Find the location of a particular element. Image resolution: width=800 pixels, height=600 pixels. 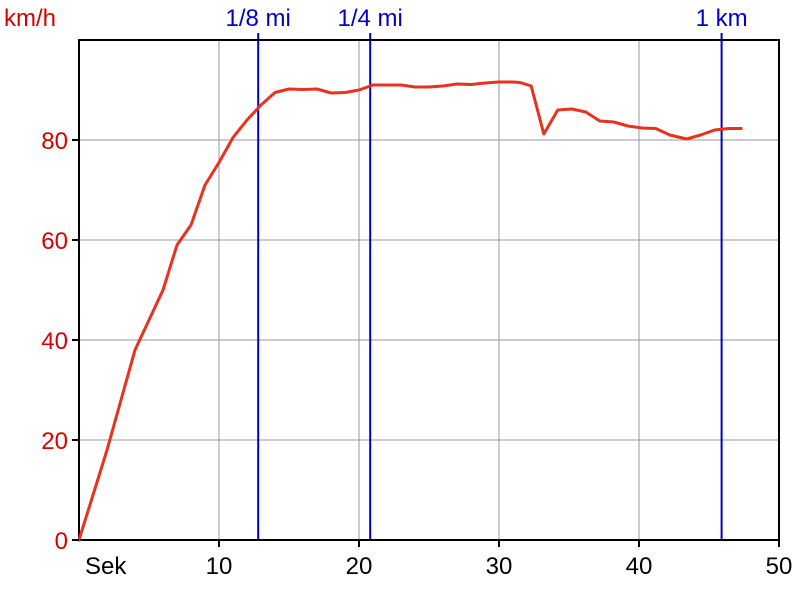

x-axis-unit-label: Sek is located at coordinates (106, 566).